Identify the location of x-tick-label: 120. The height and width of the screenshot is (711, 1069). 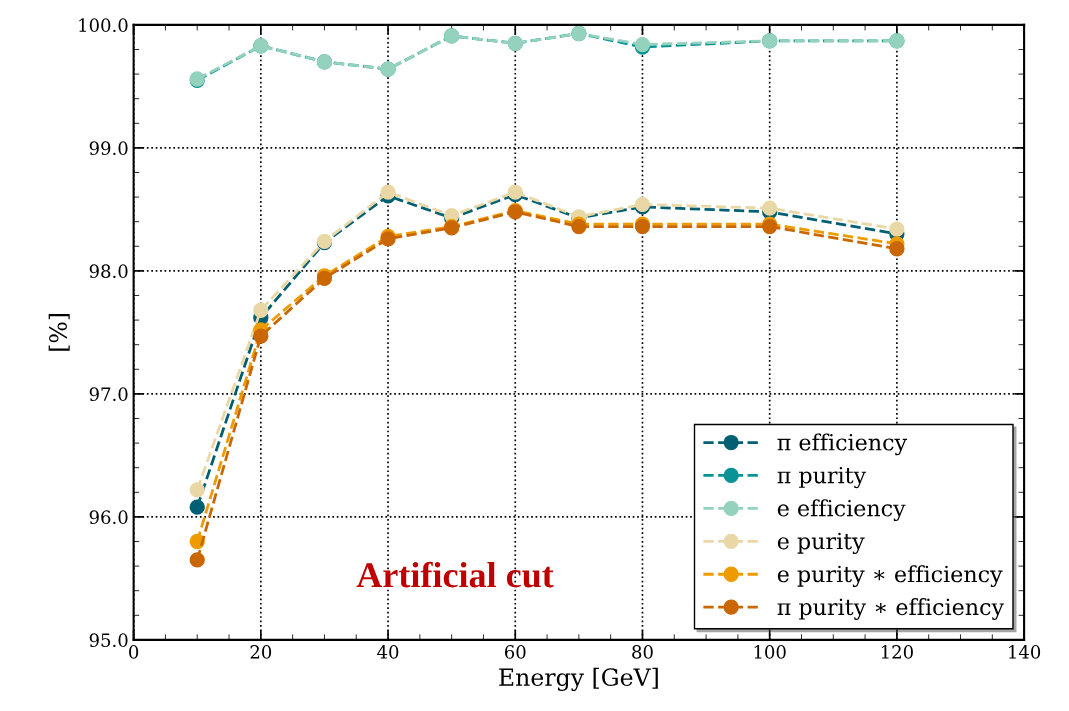
(897, 652).